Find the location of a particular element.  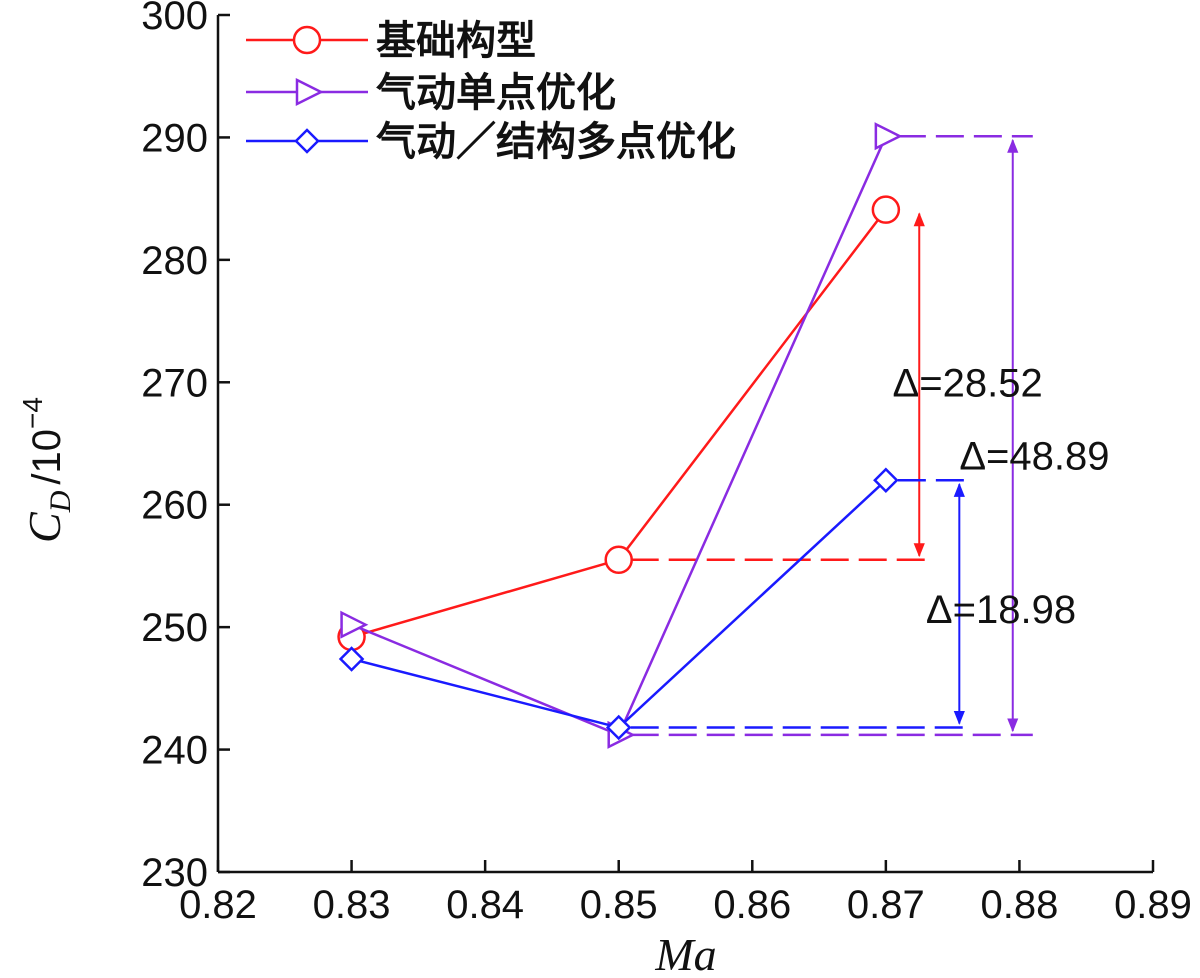

annotation-labels: Δ=28.52 Δ=48.89 Δ=18.98 is located at coordinates (1001, 496).